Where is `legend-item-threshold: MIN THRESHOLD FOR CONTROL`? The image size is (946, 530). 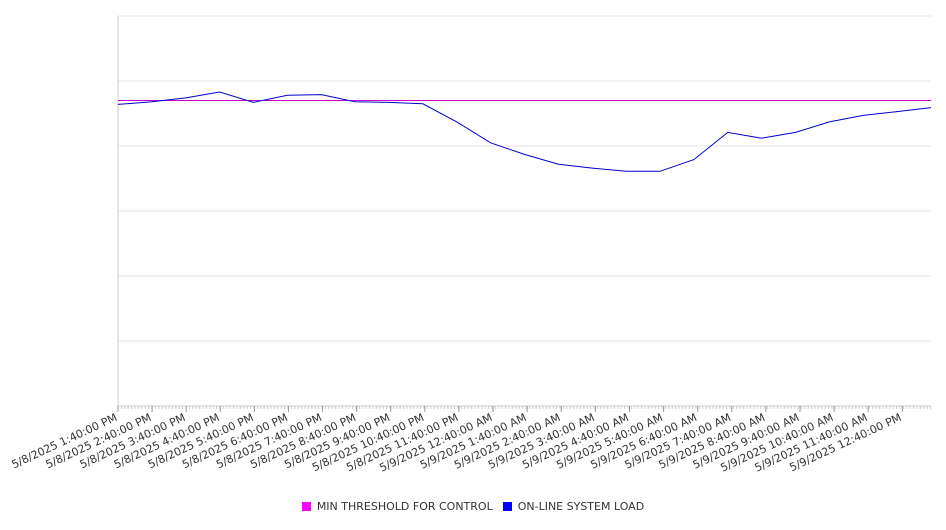
legend-item-threshold: MIN THRESHOLD FOR CONTROL is located at coordinates (397, 506).